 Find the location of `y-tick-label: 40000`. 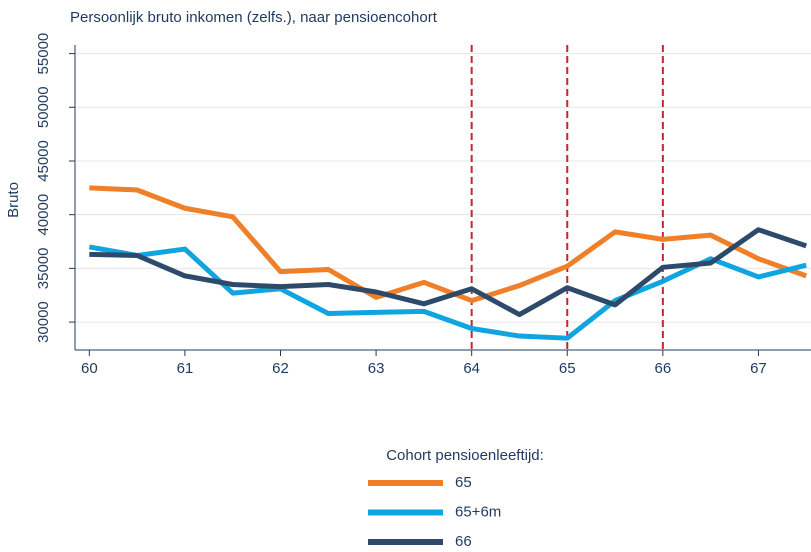

y-tick-label: 40000 is located at coordinates (43, 215).